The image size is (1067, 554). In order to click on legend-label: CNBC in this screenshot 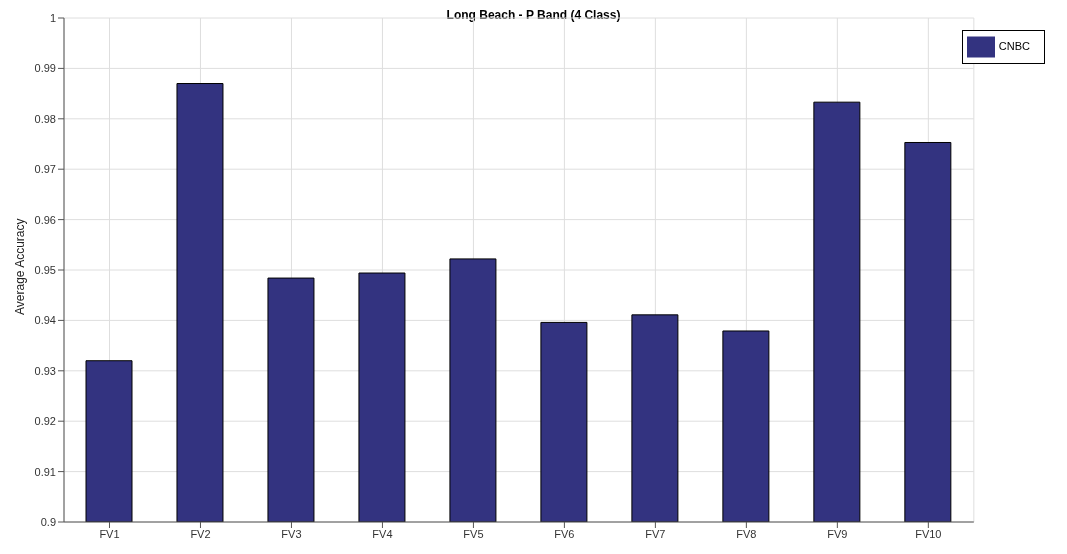, I will do `click(1014, 45)`.